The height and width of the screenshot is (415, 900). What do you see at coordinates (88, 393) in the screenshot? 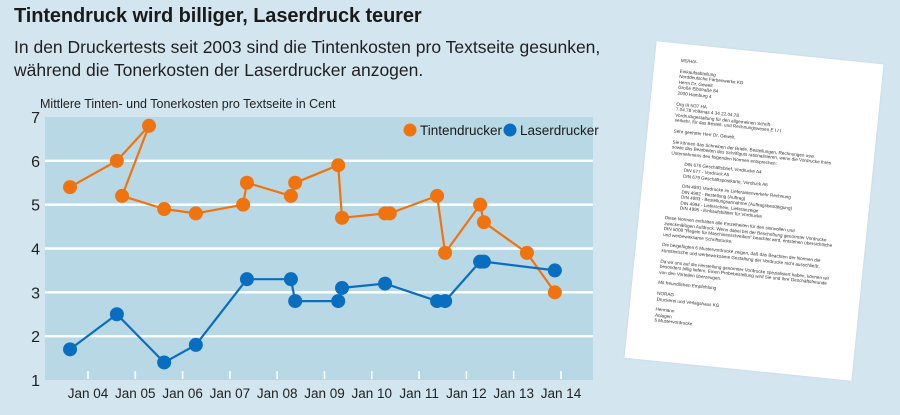
I see `x-tick-label: Jan 04` at bounding box center [88, 393].